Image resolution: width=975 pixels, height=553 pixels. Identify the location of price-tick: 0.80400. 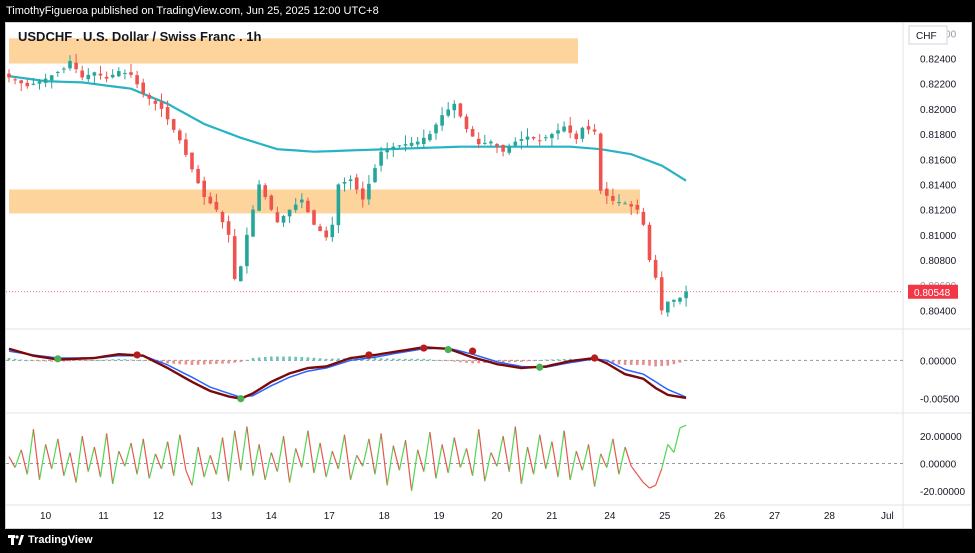
(938, 311).